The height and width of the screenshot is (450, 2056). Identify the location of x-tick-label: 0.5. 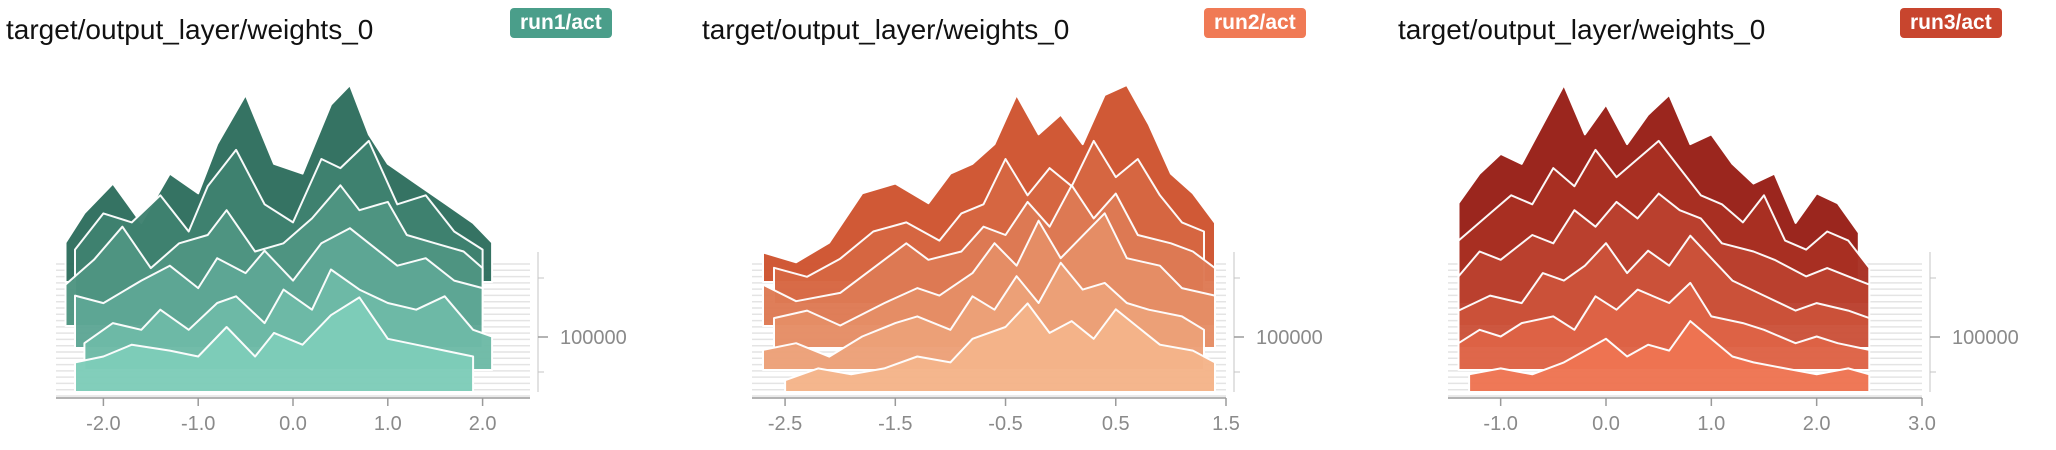
(1116, 424).